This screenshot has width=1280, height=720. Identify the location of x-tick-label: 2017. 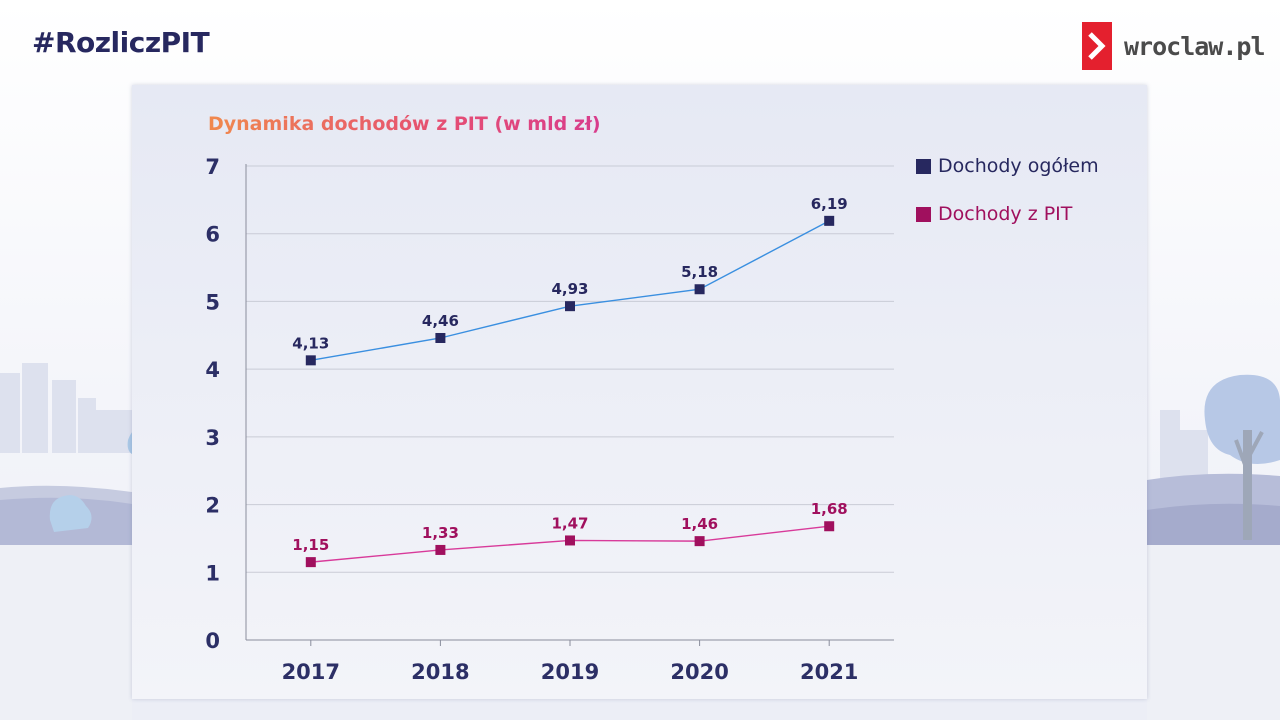
(311, 672).